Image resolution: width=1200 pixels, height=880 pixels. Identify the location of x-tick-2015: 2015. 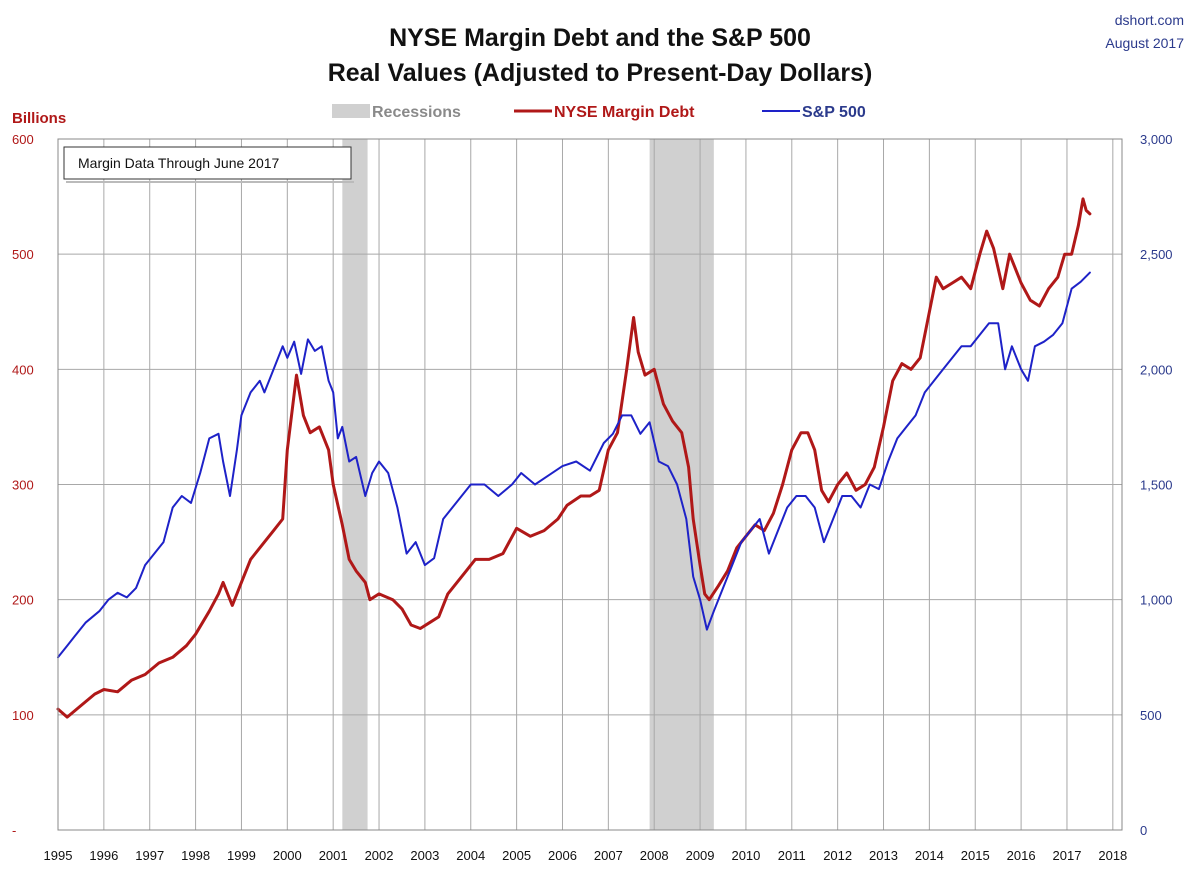
(975, 855).